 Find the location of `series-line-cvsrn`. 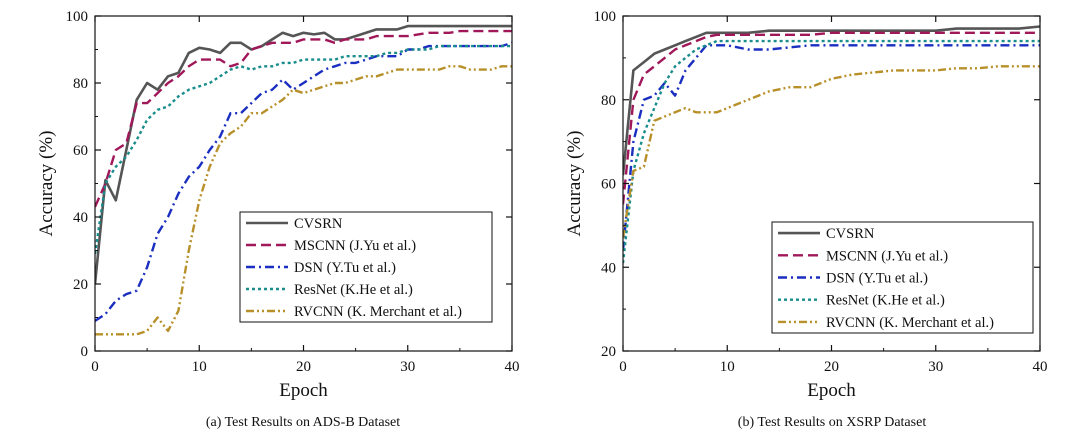

series-line-cvsrn is located at coordinates (831, 100).